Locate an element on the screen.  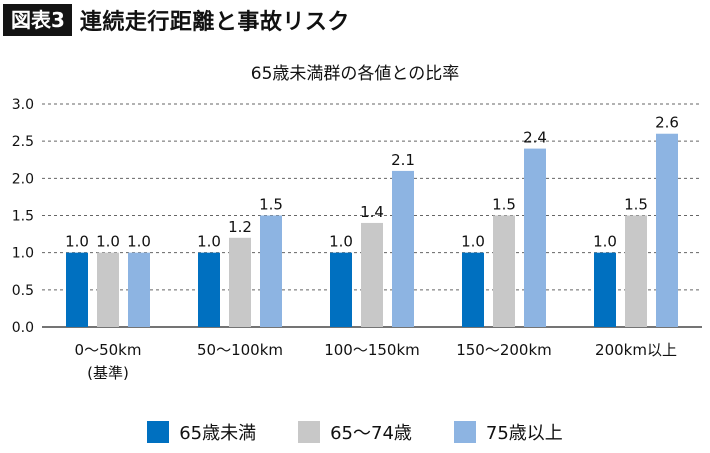
x-category-label: 150～200km is located at coordinates (504, 350).